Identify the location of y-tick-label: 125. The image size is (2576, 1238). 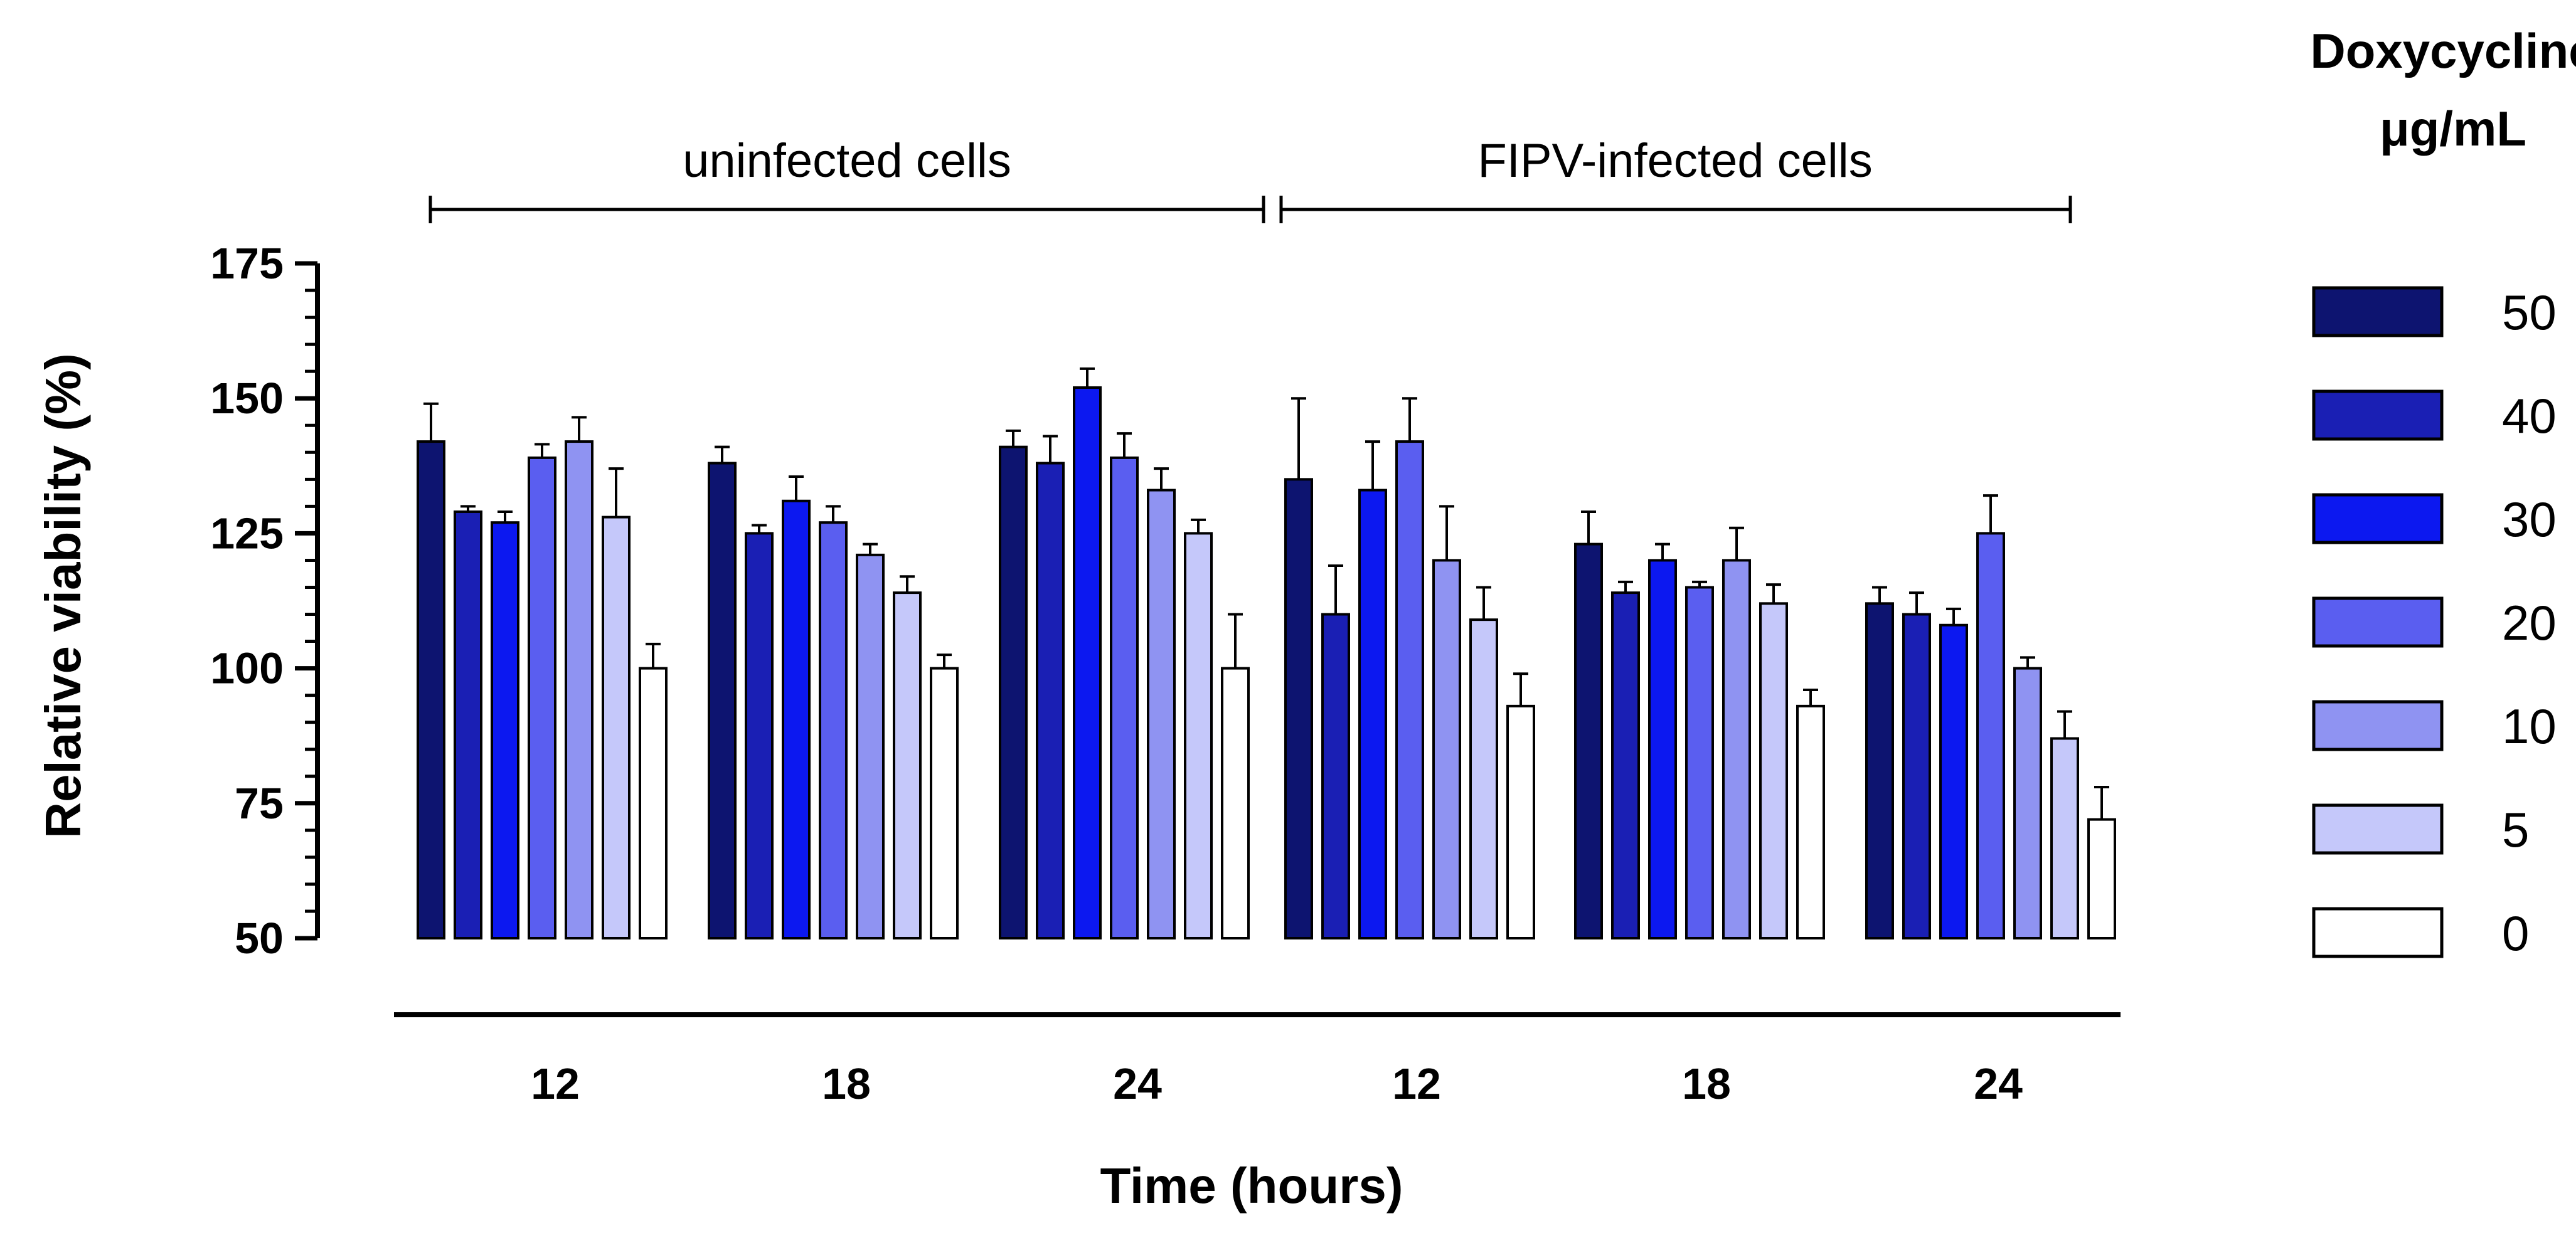
(247, 533).